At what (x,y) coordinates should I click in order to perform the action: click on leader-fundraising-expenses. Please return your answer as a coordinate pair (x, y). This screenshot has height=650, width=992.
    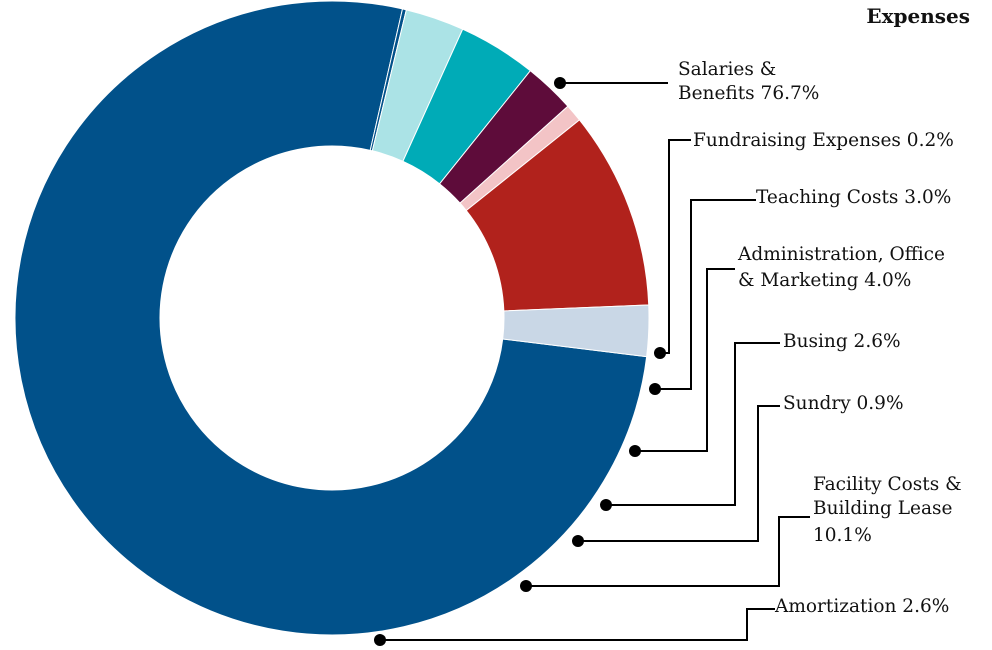
    Looking at the image, I should click on (675, 246).